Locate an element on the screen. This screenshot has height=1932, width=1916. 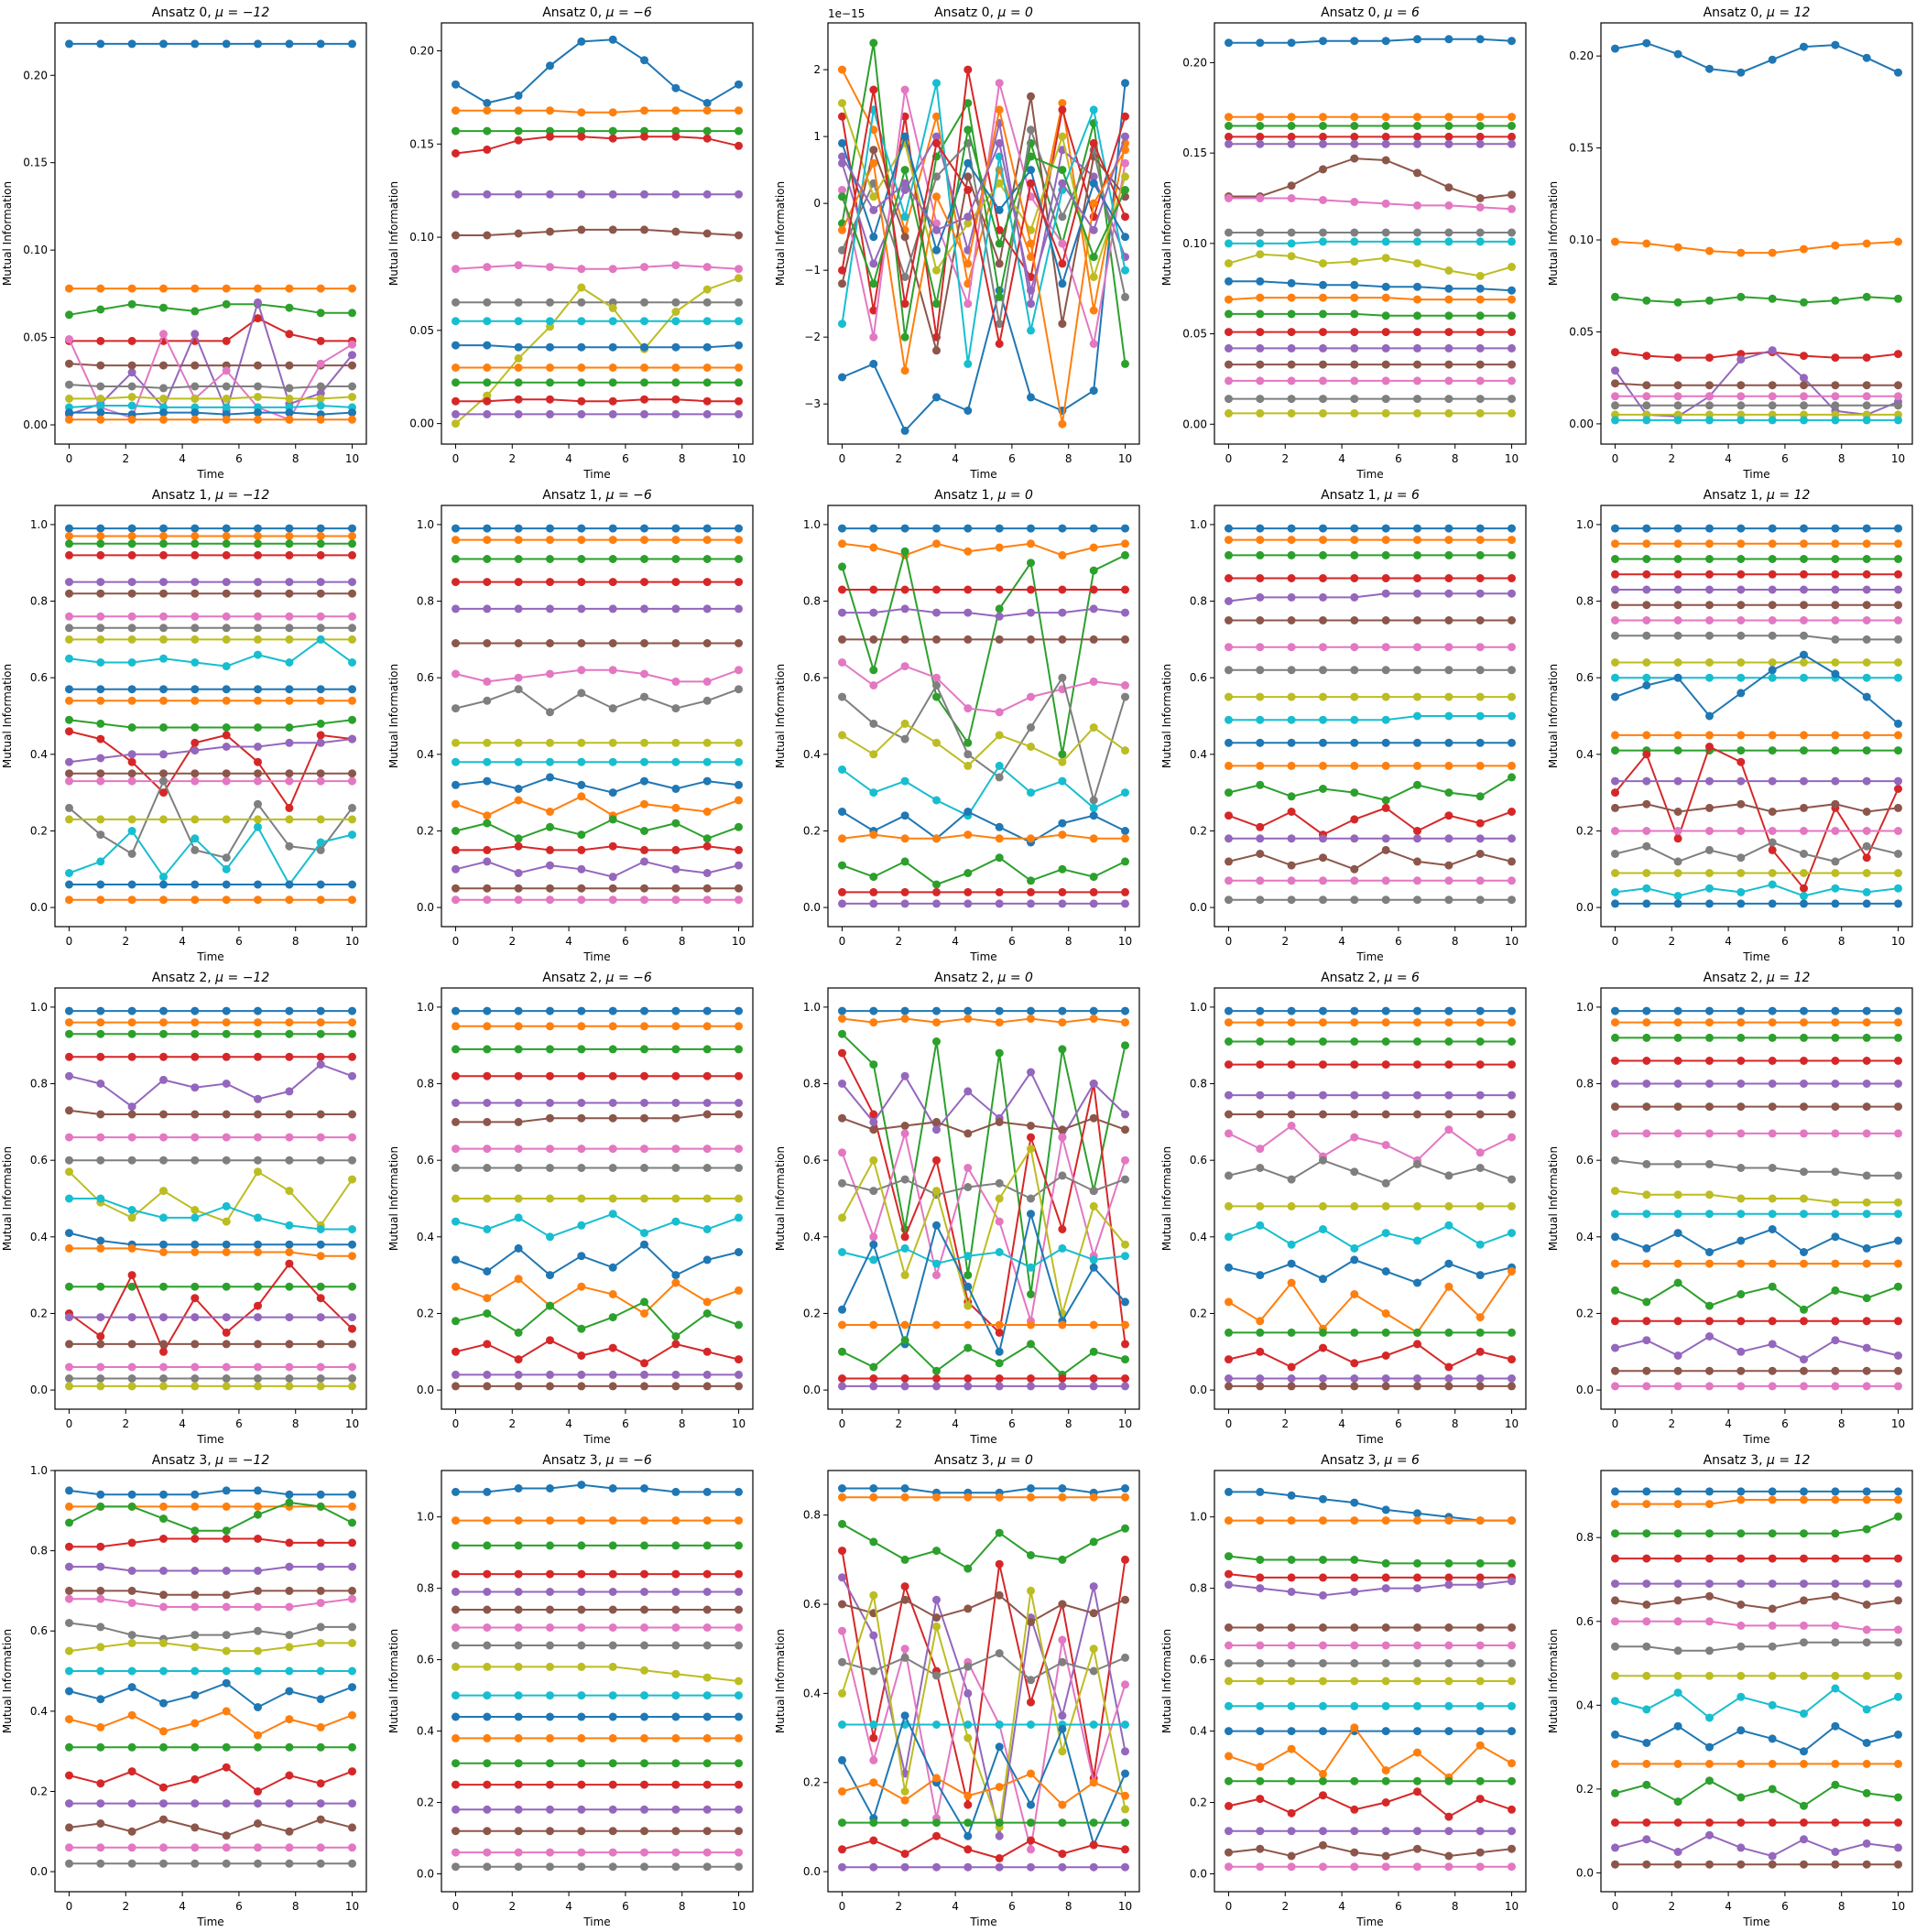
y-tick-label: 0.6 is located at coordinates (1585, 677).